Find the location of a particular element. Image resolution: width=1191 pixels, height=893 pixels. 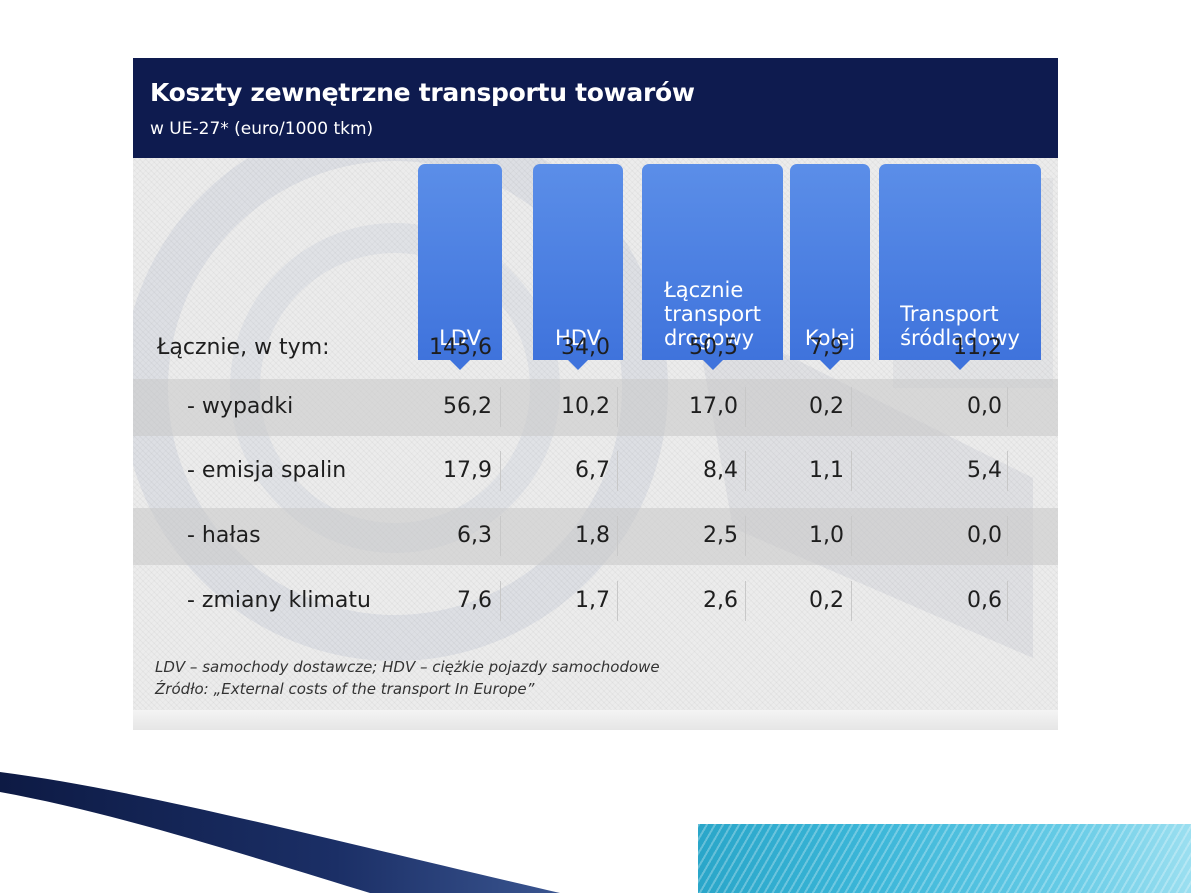

table-row-noise: - hałas 6,3 1,8 2,5 1,0 0,0 is located at coordinates (595, 536).